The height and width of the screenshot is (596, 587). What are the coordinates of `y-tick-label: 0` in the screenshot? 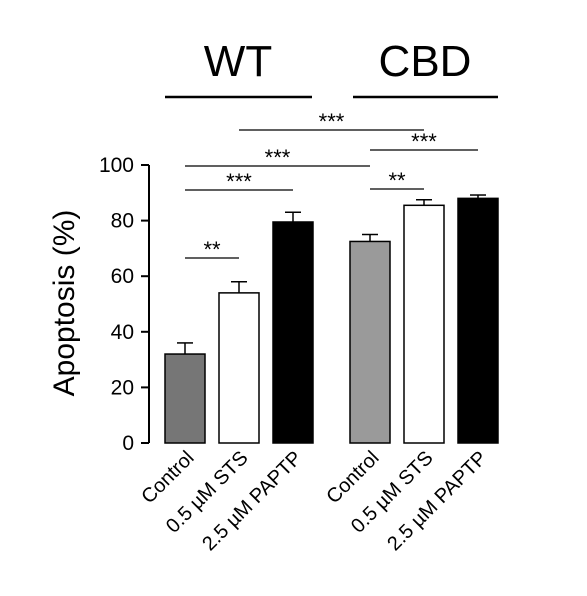 It's located at (128, 443).